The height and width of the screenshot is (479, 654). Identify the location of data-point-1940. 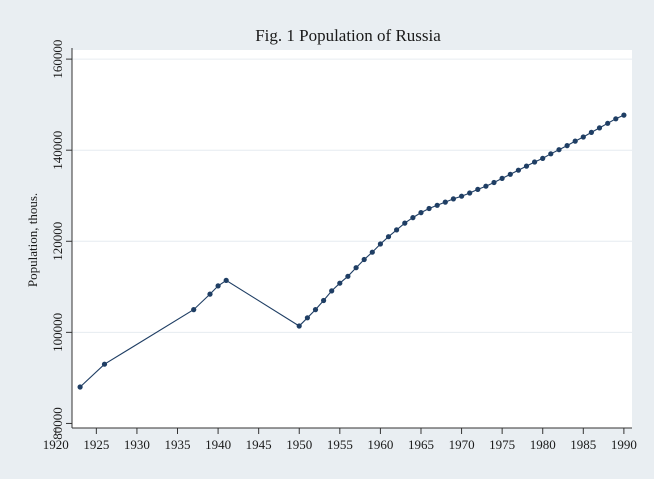
(218, 286).